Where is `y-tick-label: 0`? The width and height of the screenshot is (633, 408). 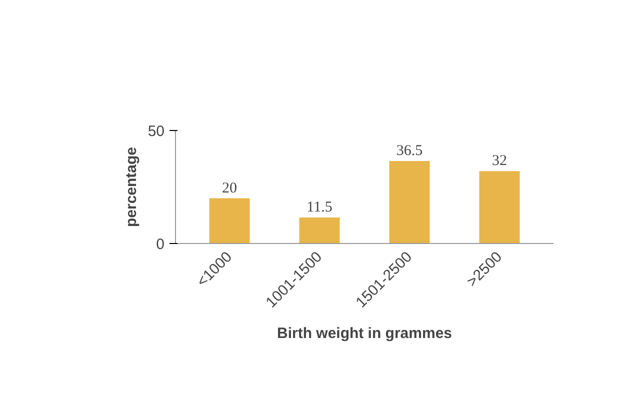
y-tick-label: 0 is located at coordinates (160, 244).